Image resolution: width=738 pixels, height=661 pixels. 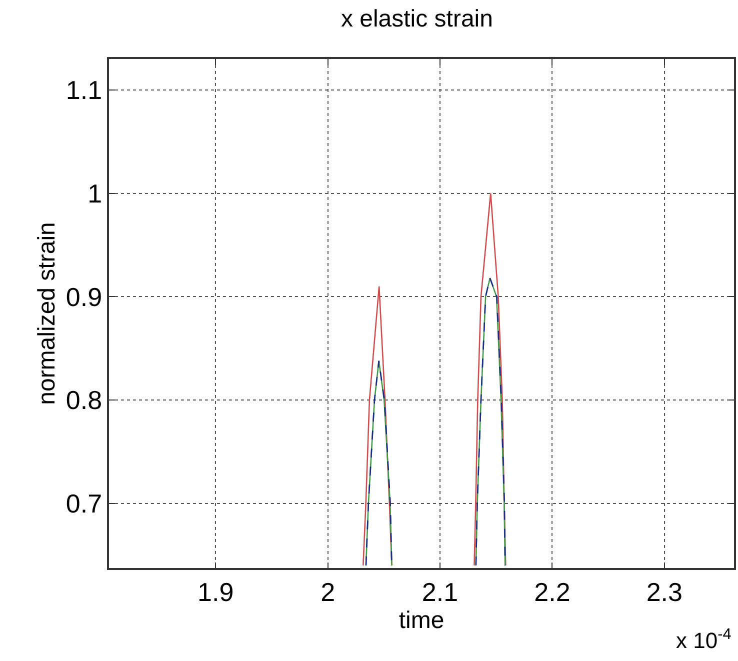 What do you see at coordinates (328, 591) in the screenshot?
I see `x-tick-label: 2` at bounding box center [328, 591].